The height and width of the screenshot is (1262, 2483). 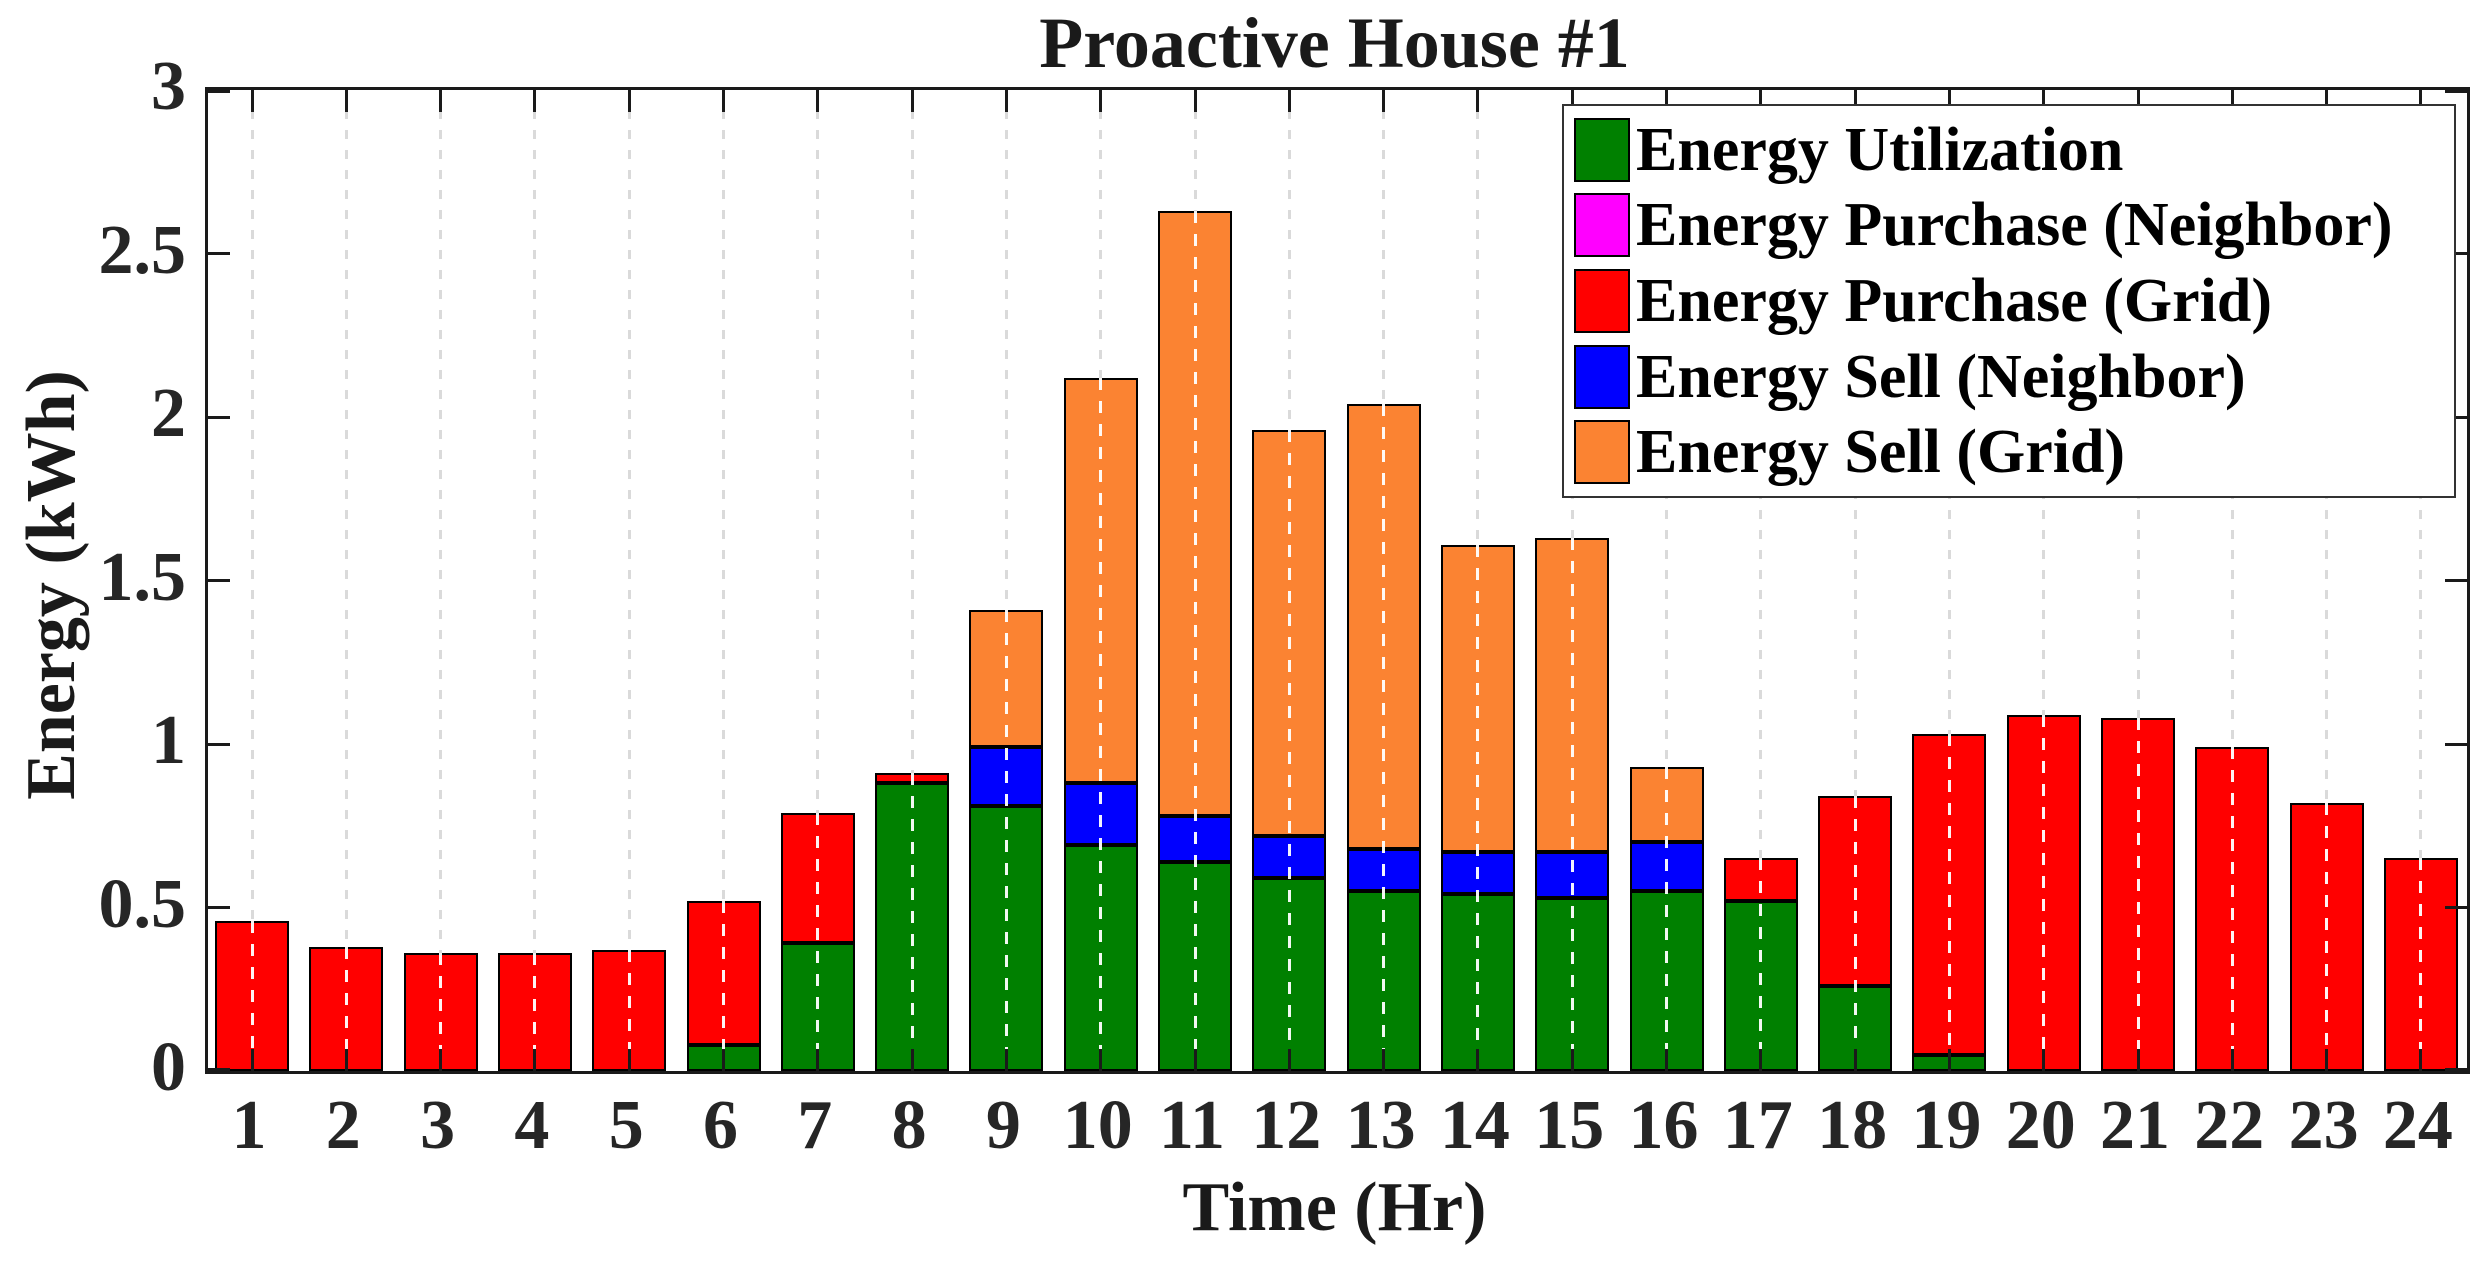 I want to click on y-tick-label: 3, so click(x=168, y=86).